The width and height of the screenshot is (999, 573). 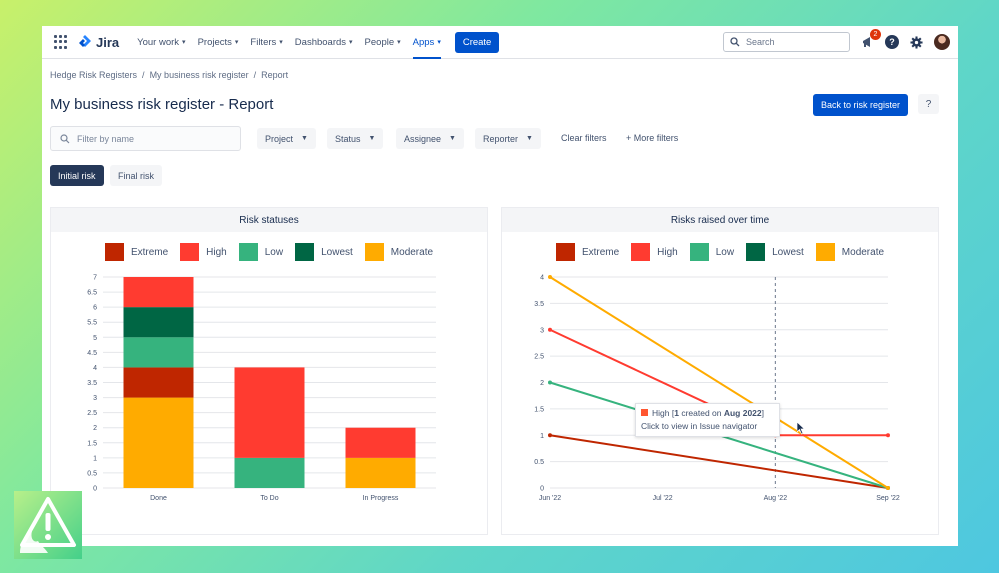 What do you see at coordinates (742, 413) in the screenshot?
I see `tooltip-month: Aug 2022` at bounding box center [742, 413].